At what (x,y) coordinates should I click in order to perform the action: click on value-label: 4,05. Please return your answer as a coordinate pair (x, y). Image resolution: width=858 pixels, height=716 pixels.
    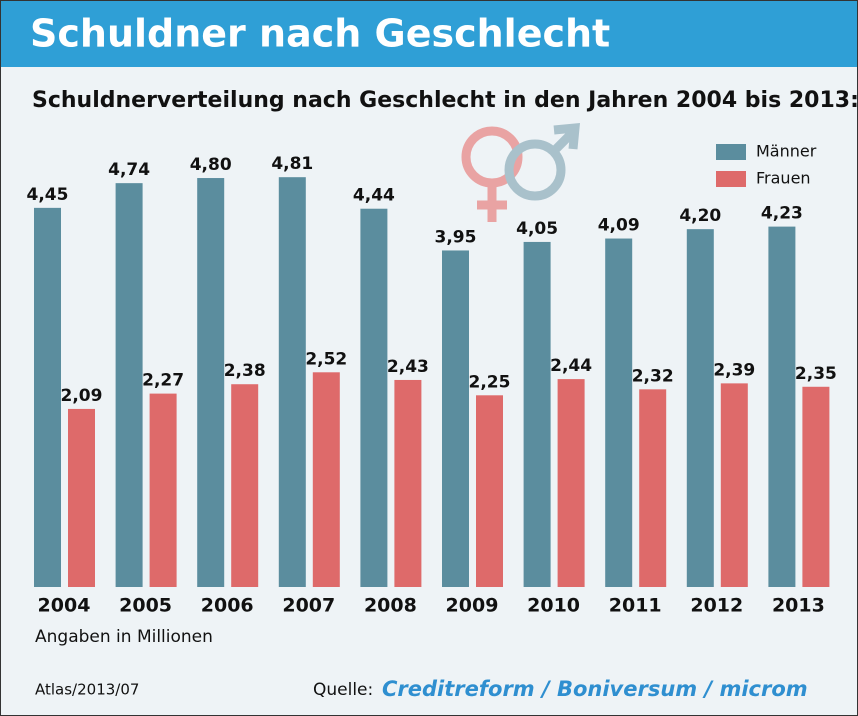
    Looking at the image, I should click on (537, 229).